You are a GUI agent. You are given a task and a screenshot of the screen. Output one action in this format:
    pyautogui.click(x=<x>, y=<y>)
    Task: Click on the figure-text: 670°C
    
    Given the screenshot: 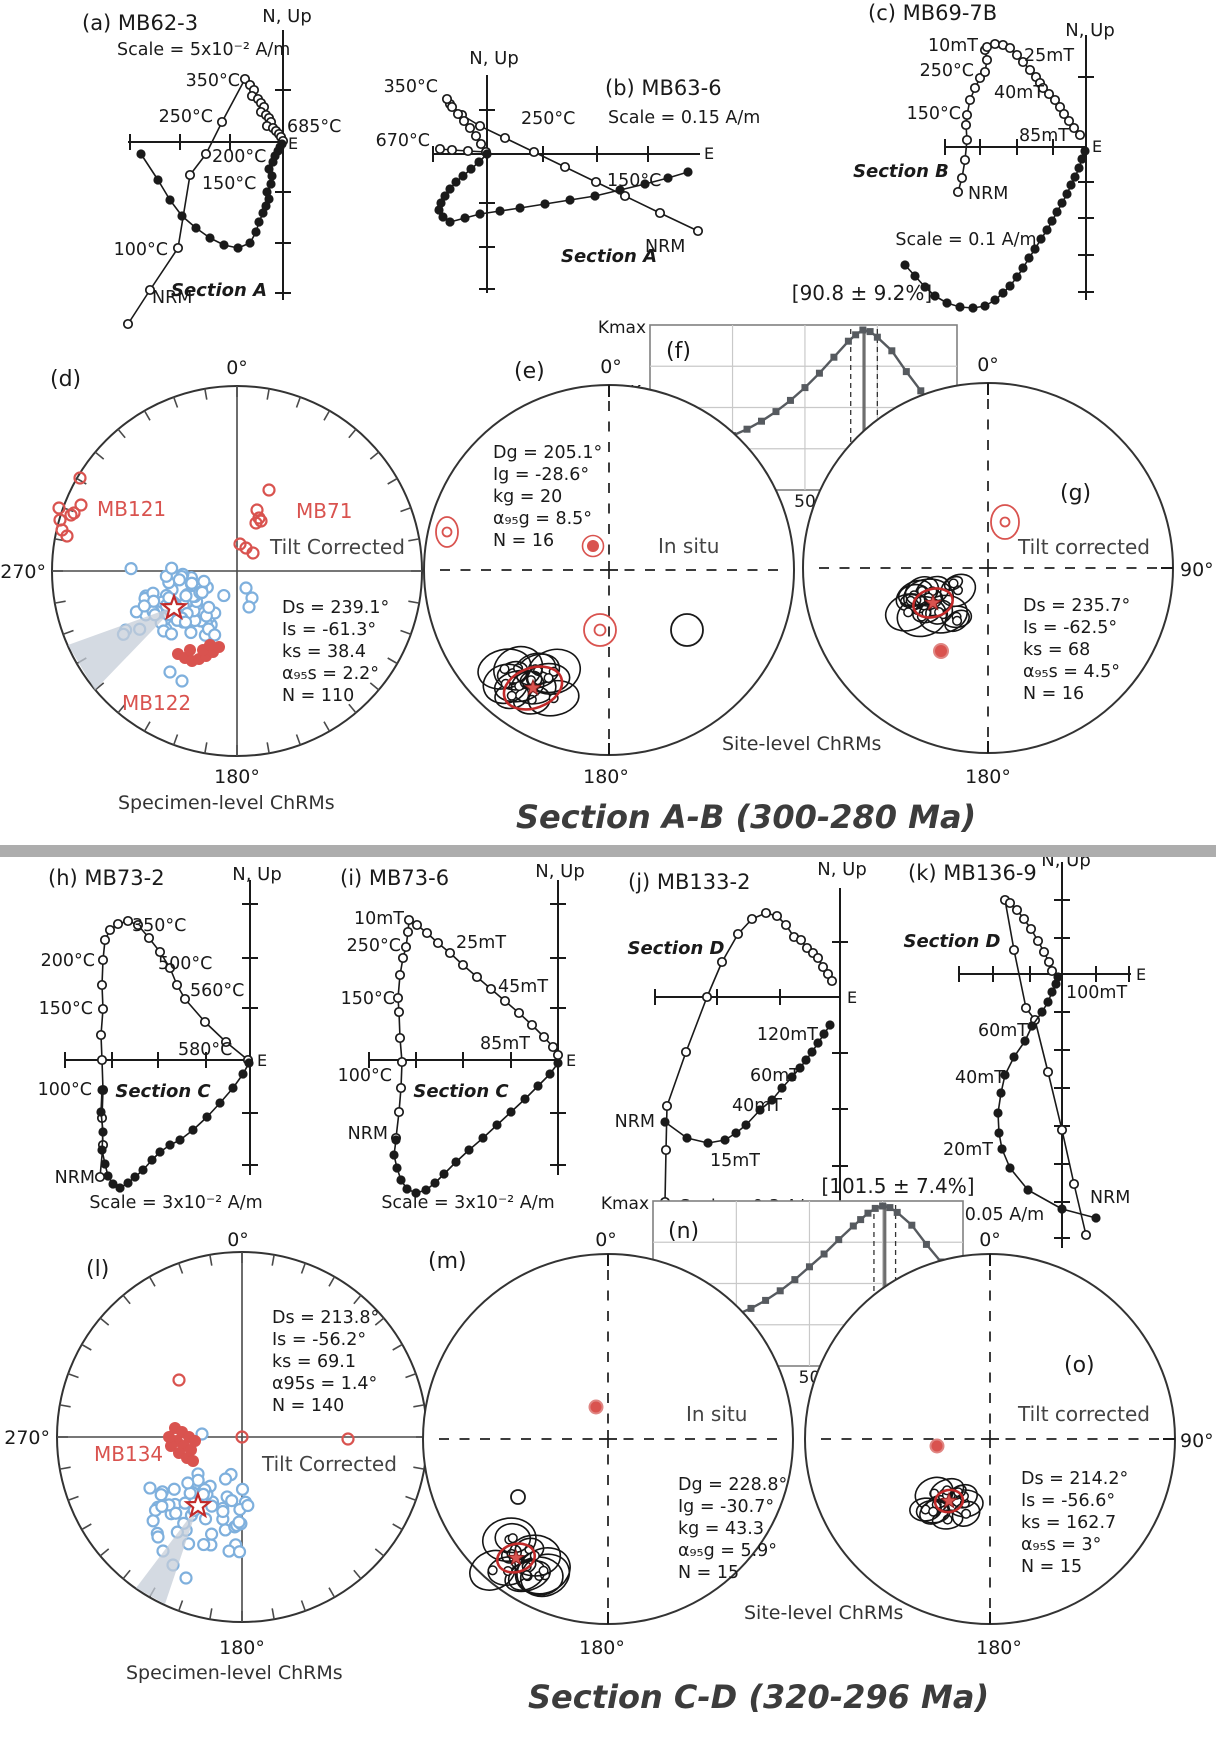 What is the action you would take?
    pyautogui.click(x=403, y=141)
    